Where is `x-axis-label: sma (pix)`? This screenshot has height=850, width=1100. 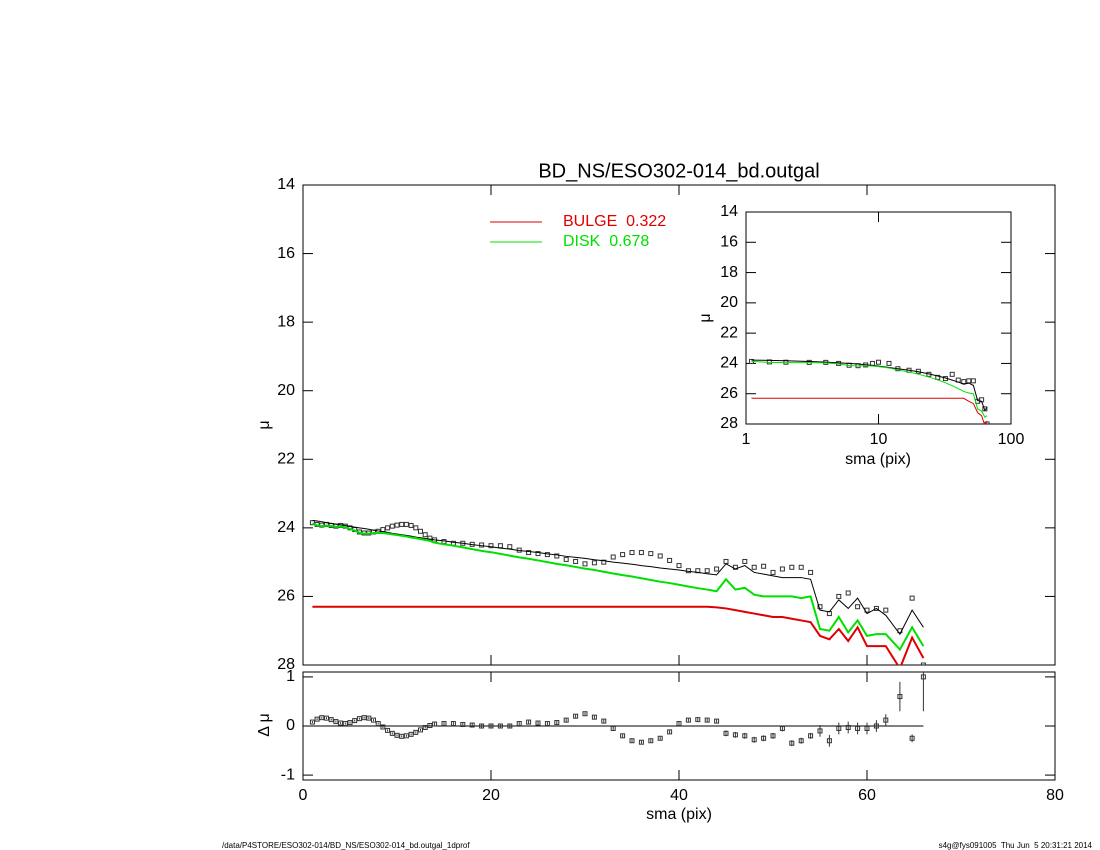 x-axis-label: sma (pix) is located at coordinates (878, 459).